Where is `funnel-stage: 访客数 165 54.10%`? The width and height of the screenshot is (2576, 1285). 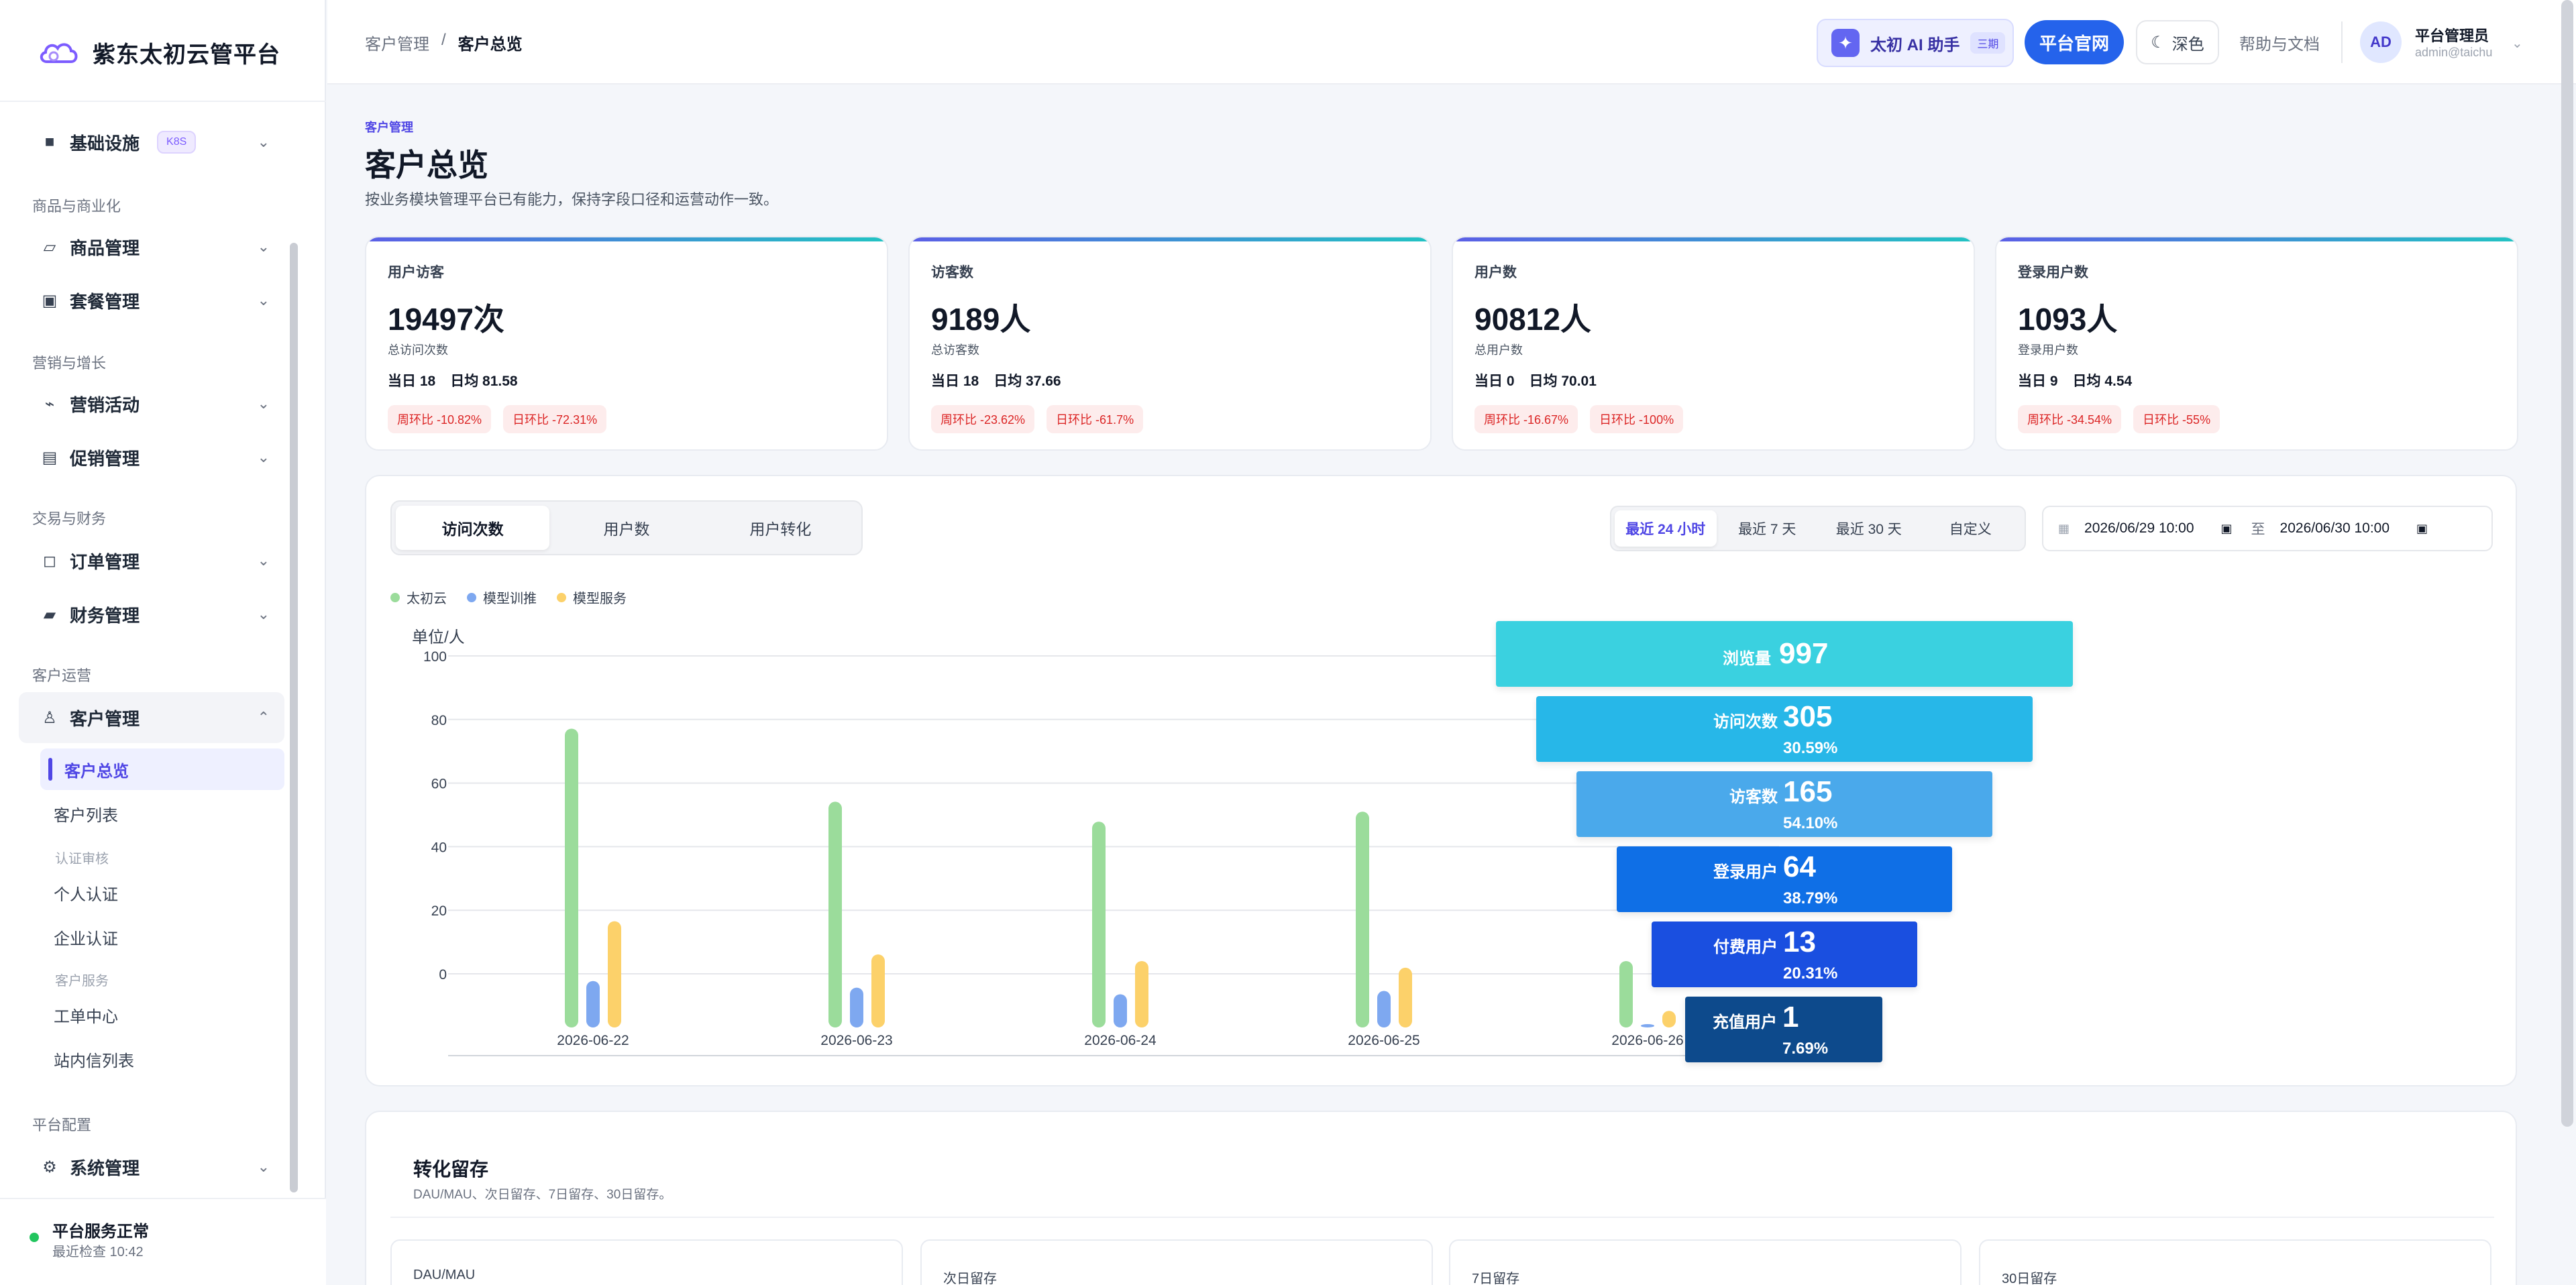
funnel-stage: 访客数 165 54.10% is located at coordinates (1784, 804).